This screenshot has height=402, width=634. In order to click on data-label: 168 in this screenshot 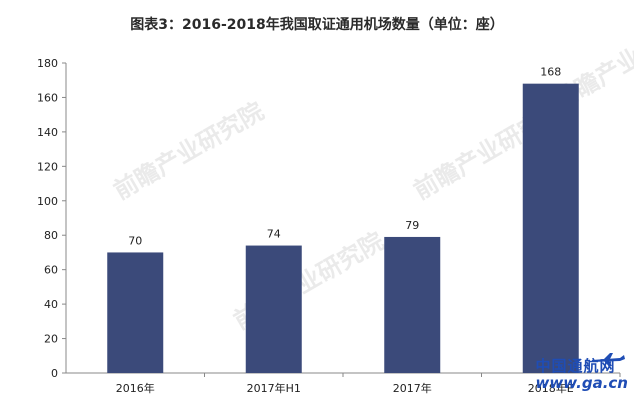, I will do `click(550, 72)`.